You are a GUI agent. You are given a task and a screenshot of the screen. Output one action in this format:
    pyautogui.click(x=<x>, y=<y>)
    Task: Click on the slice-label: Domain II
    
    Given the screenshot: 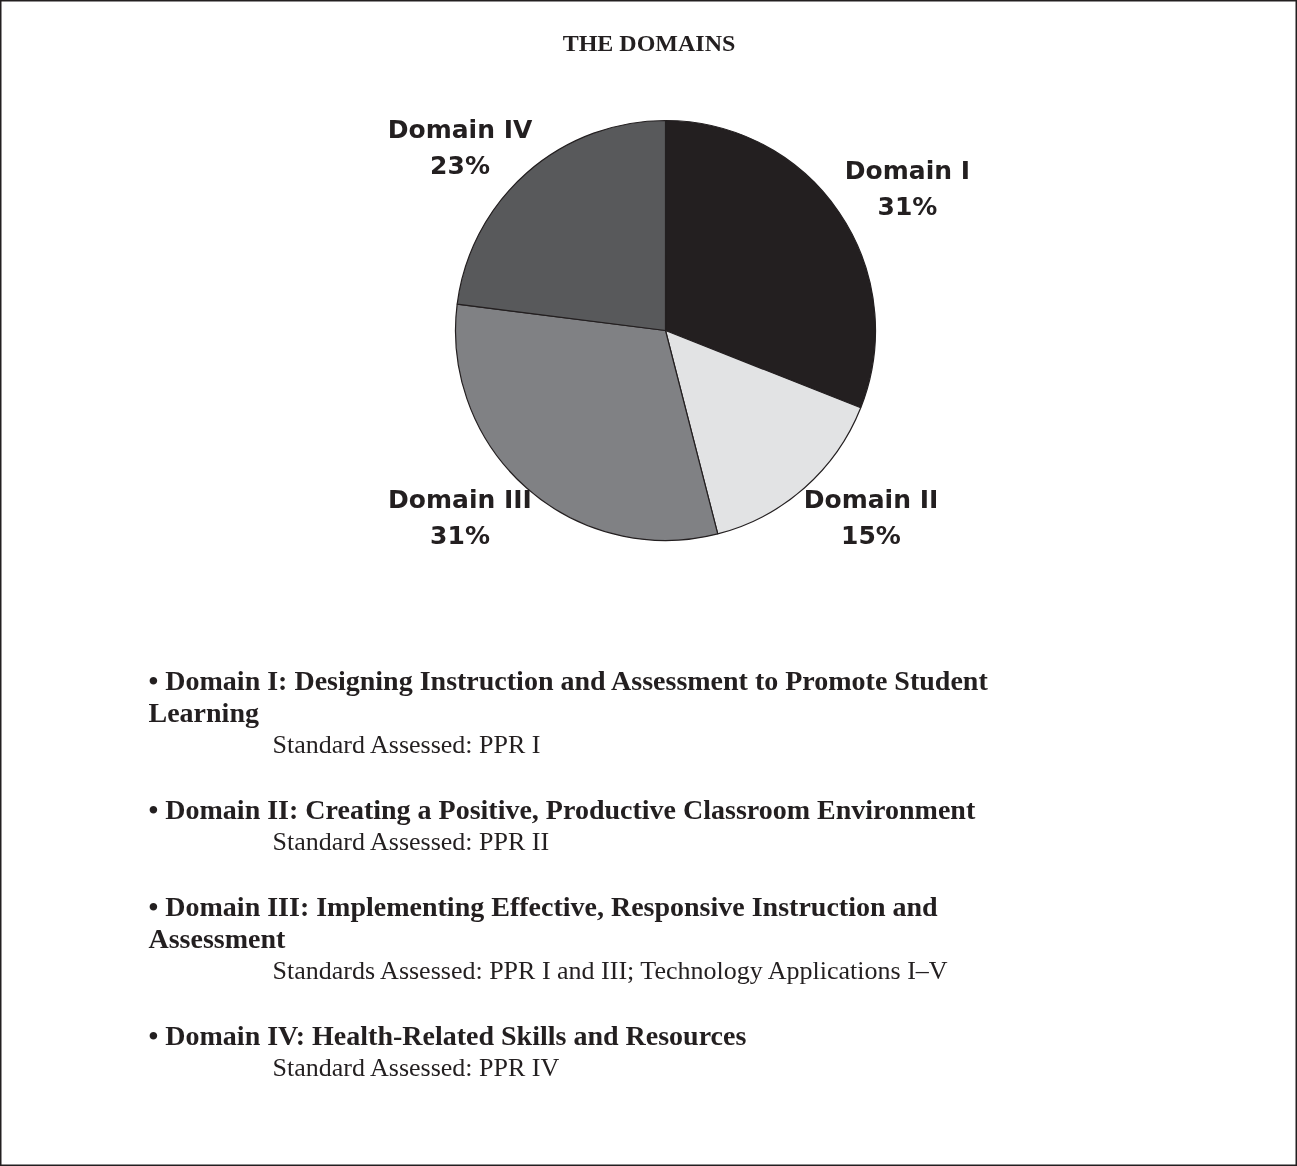 What is the action you would take?
    pyautogui.click(x=871, y=500)
    